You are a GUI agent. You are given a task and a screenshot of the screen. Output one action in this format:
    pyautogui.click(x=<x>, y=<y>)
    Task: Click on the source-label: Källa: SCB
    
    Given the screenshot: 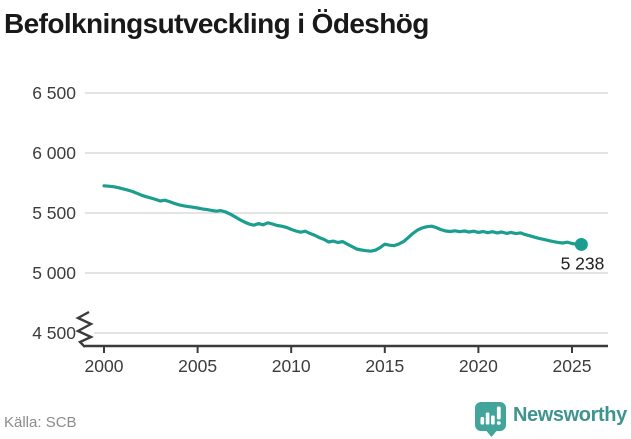 What is the action you would take?
    pyautogui.click(x=40, y=422)
    